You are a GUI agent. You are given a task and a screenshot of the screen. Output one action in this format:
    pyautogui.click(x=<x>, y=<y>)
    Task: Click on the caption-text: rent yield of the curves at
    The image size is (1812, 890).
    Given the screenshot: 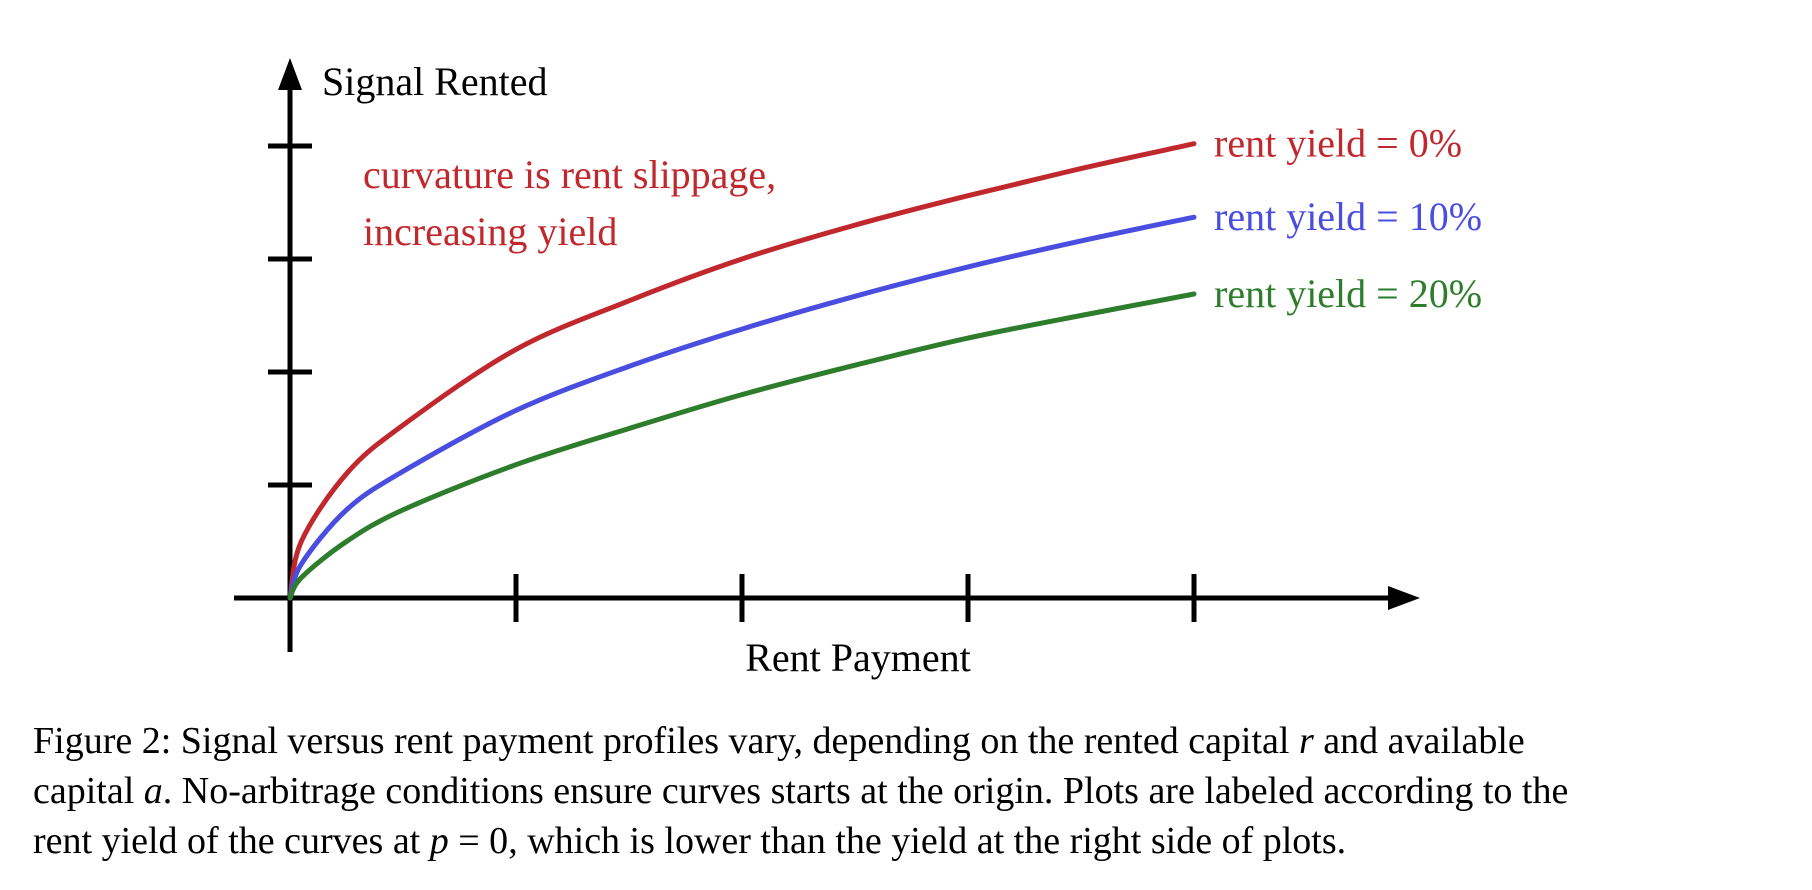 What is the action you would take?
    pyautogui.click(x=231, y=841)
    